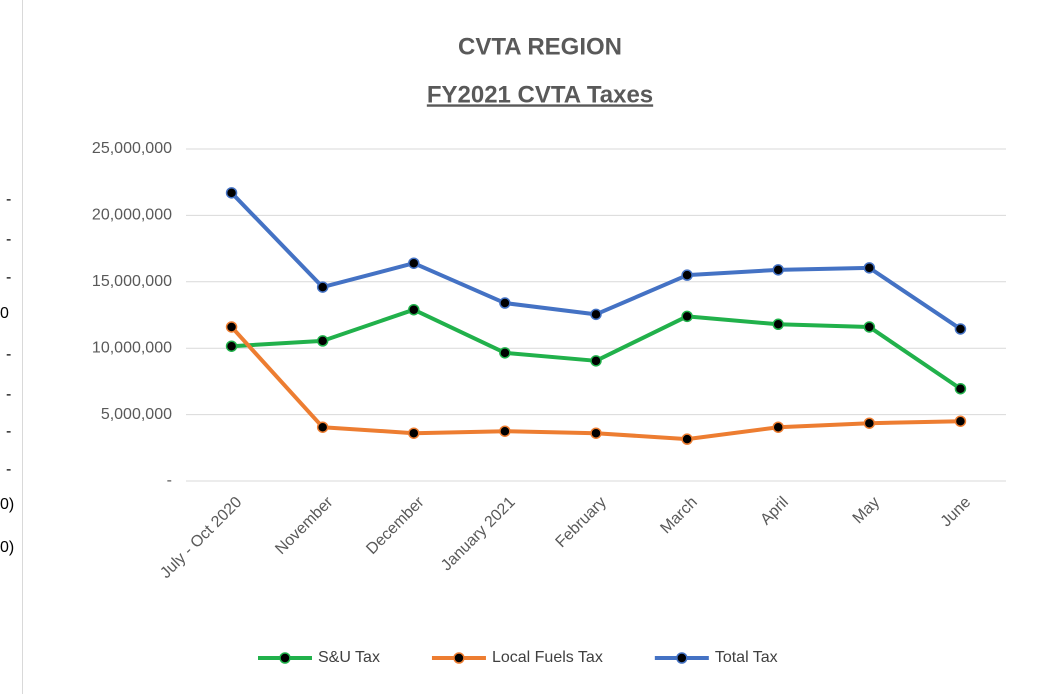  What do you see at coordinates (540, 46) in the screenshot?
I see `chart-title: CVTA REGION` at bounding box center [540, 46].